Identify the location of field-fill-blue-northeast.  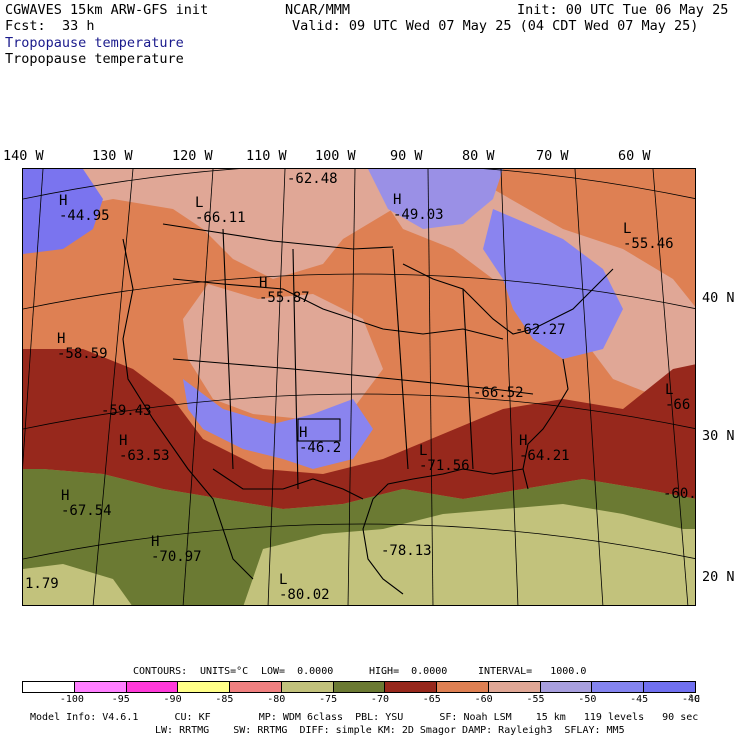
(553, 284).